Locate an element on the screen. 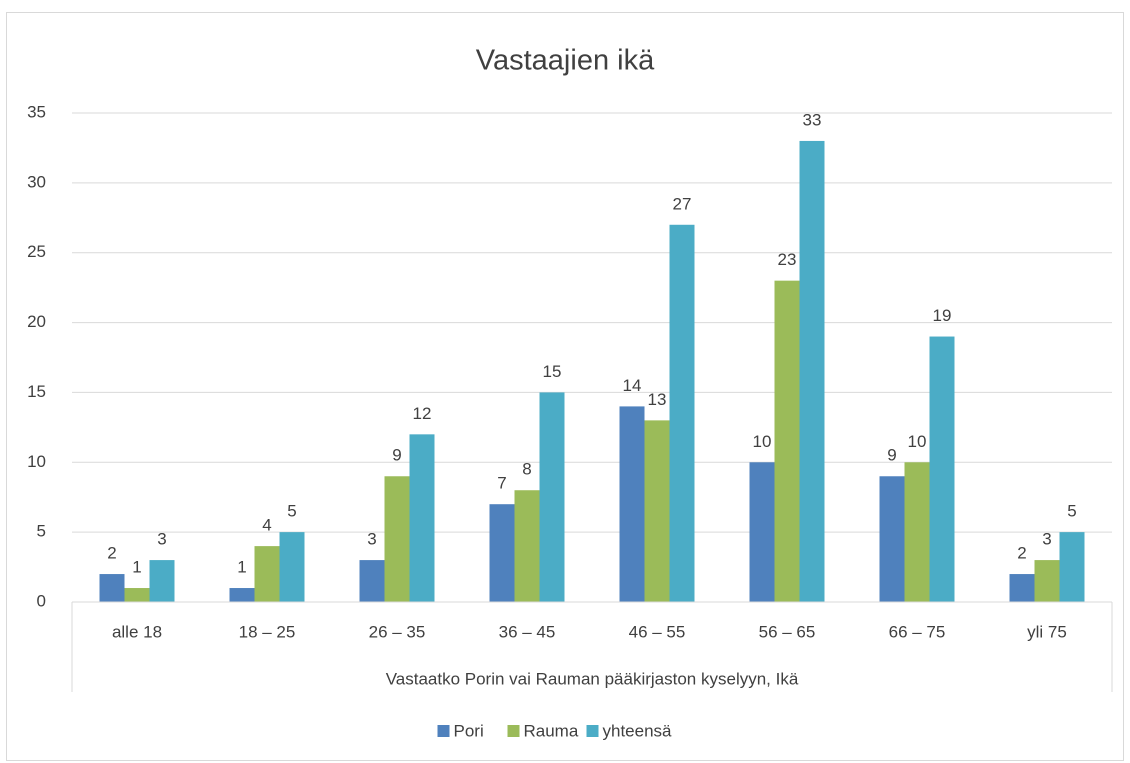 Image resolution: width=1130 pixels, height=763 pixels. y-tick-label: 30 is located at coordinates (36, 181).